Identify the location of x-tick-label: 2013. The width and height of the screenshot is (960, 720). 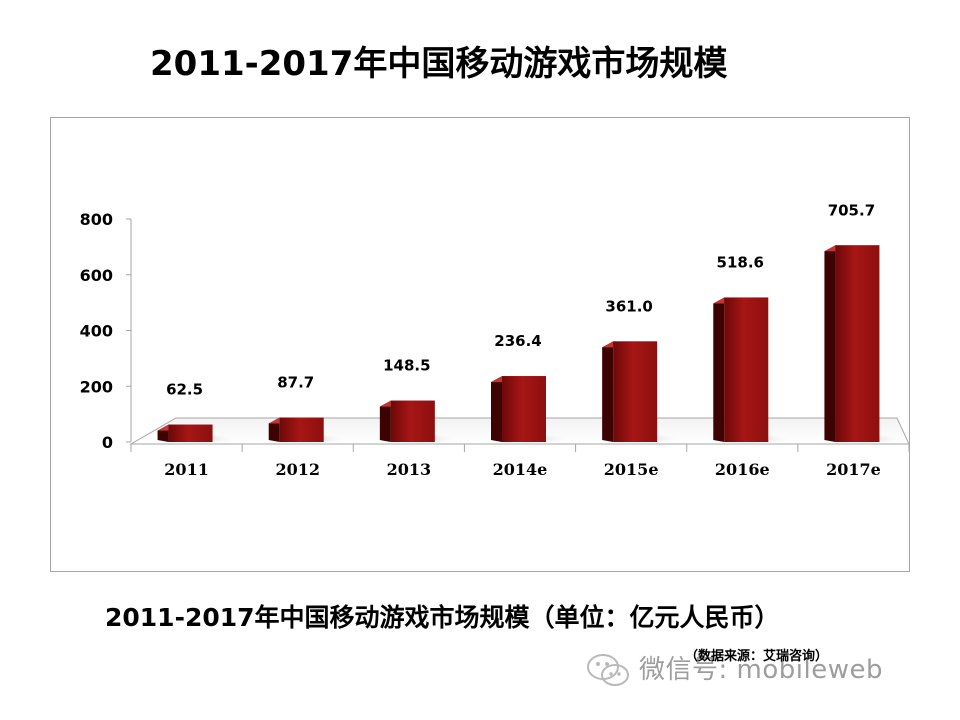
(409, 469).